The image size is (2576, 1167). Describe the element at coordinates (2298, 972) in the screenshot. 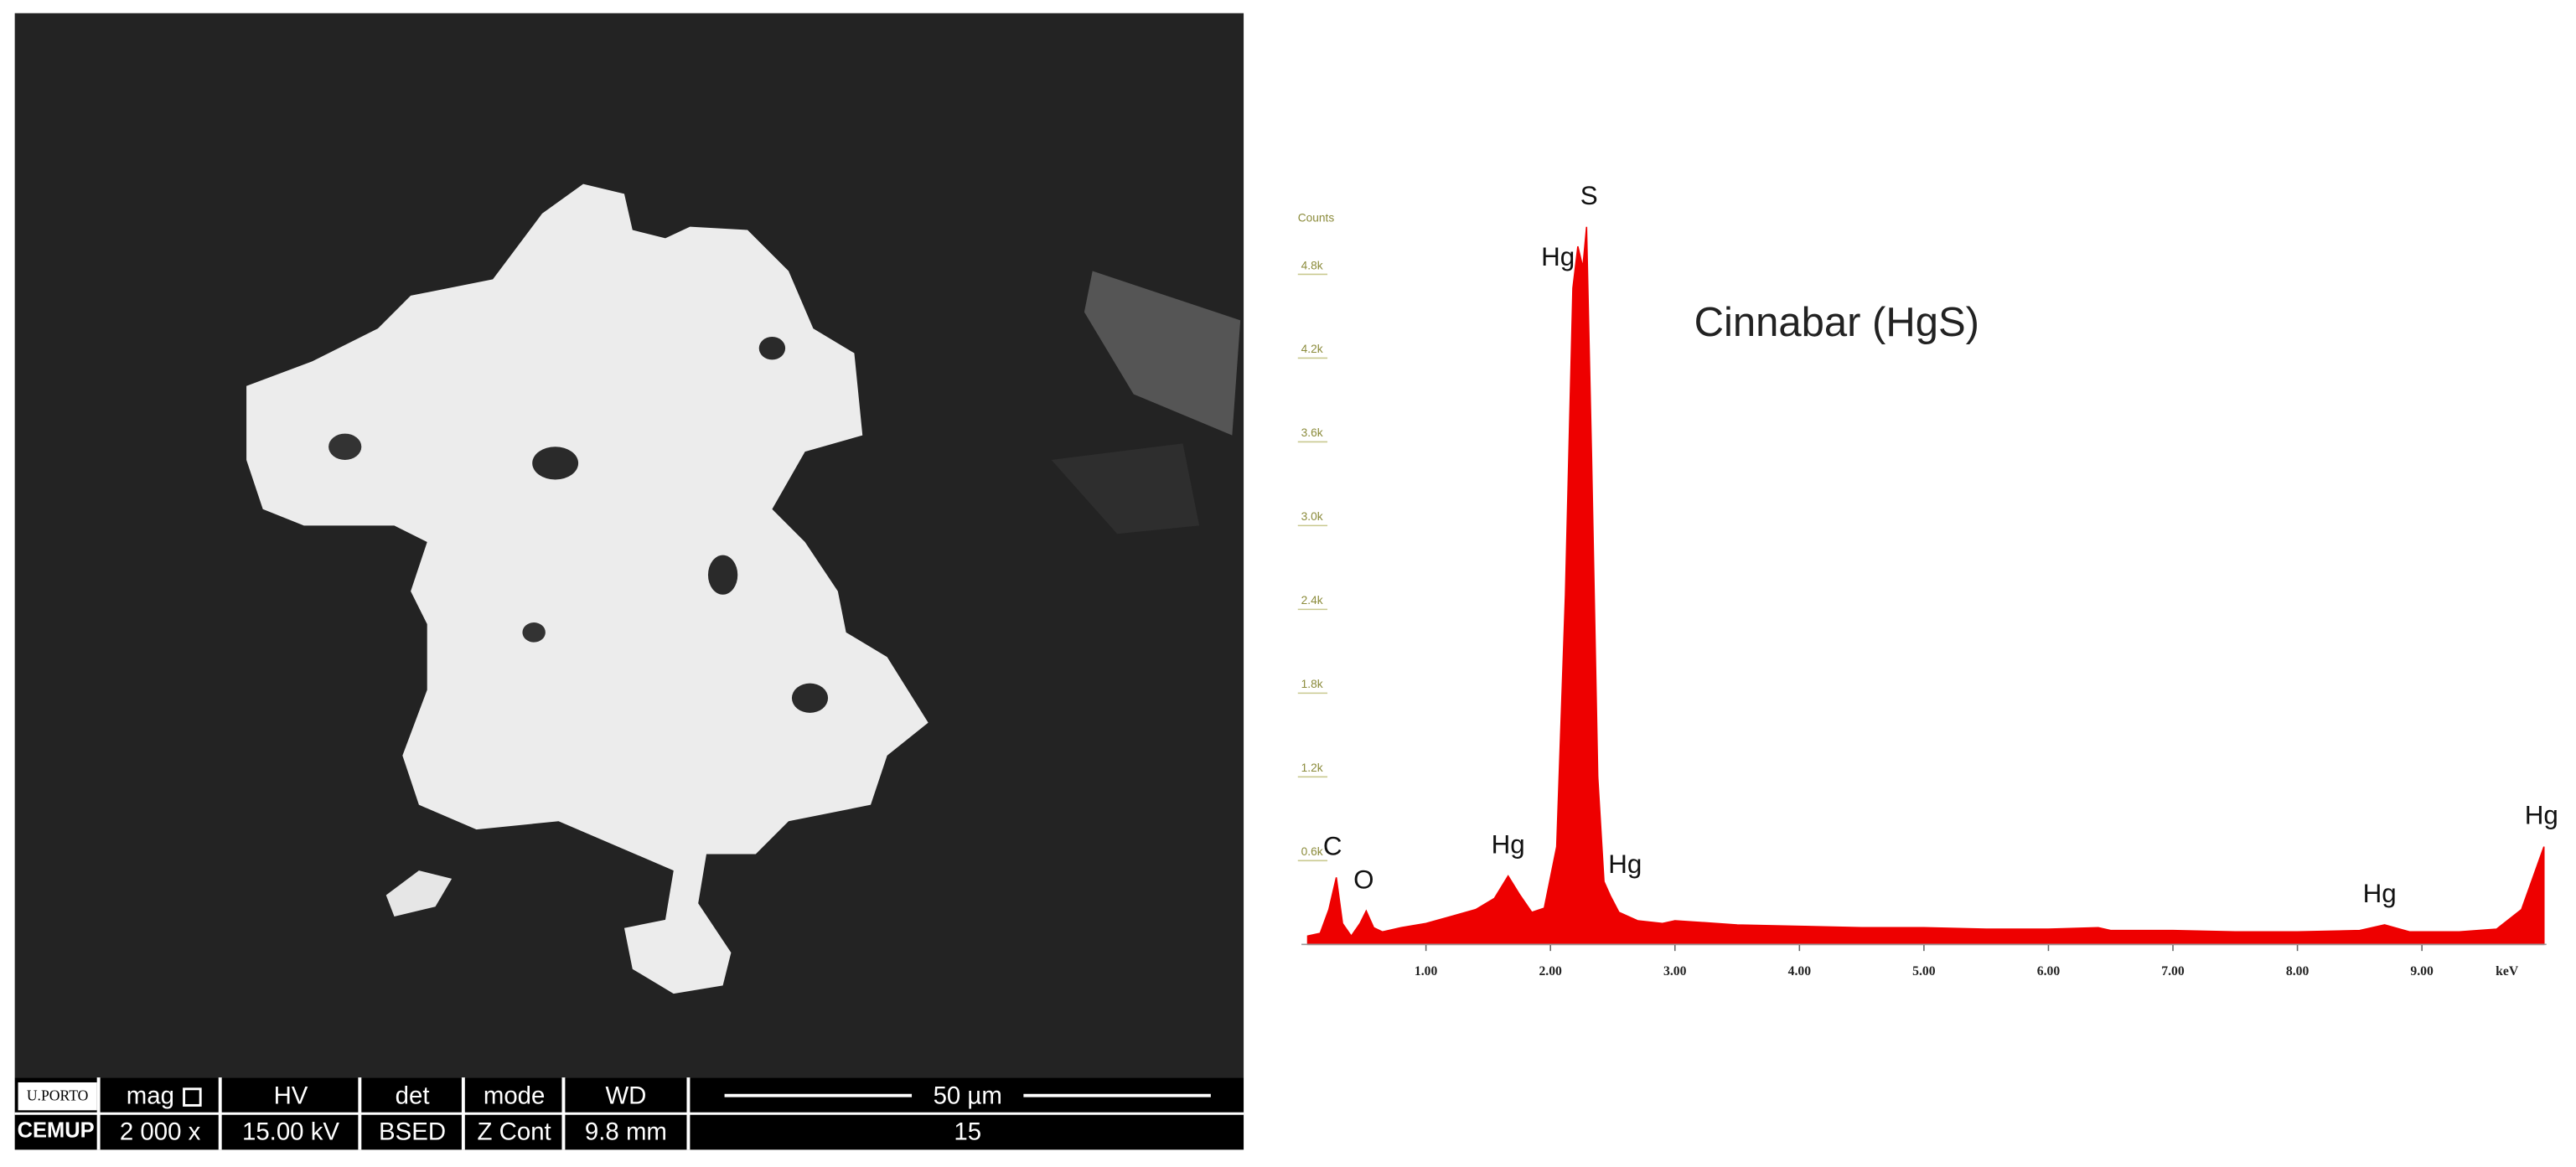

I see `x-tick-label: 8.00` at that location.